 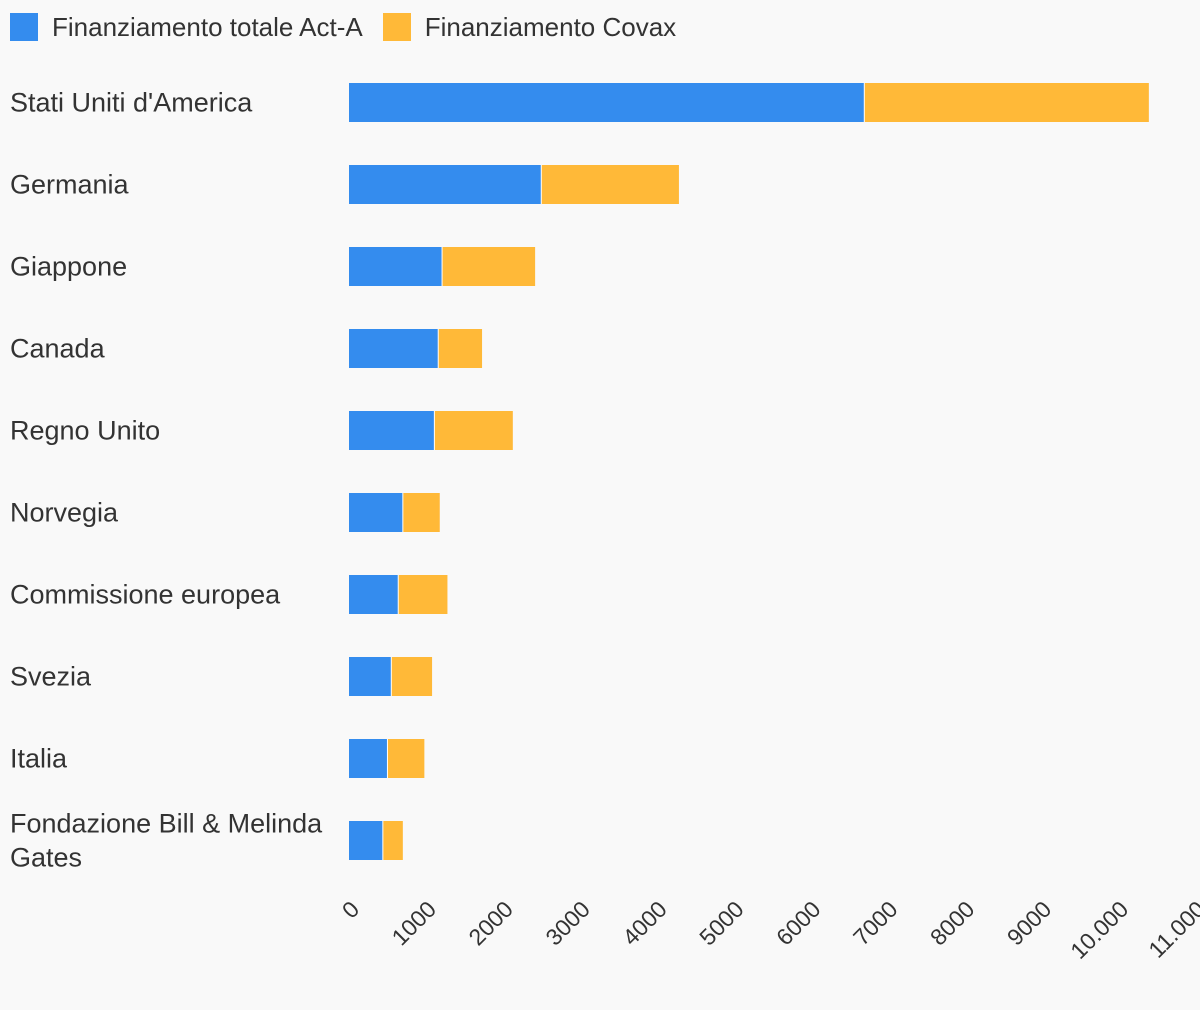 I want to click on bar-svezia-act-a, so click(x=370, y=676).